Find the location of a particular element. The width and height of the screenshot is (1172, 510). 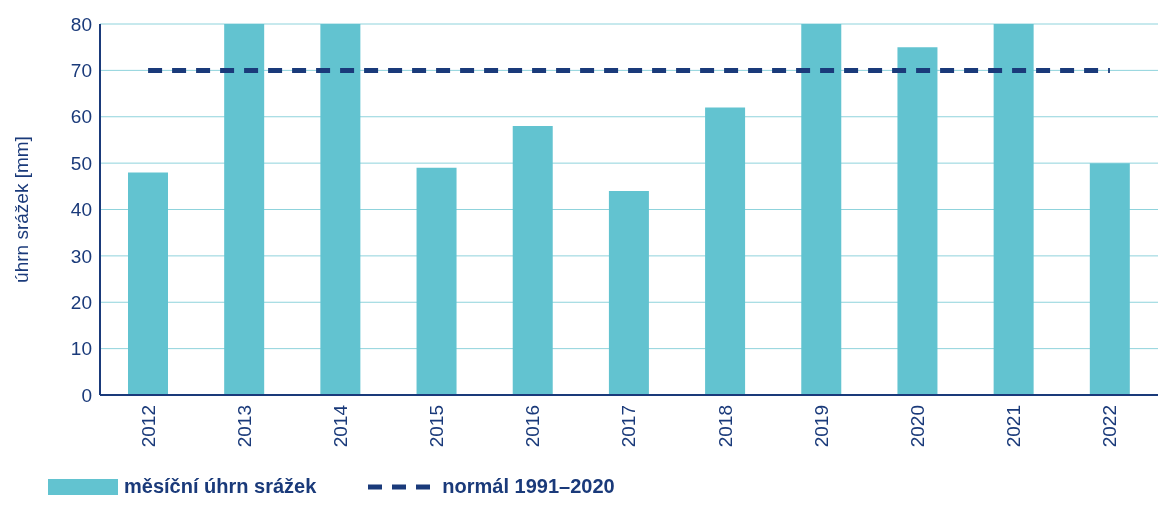

x-tick-label: 2016 is located at coordinates (533, 426).